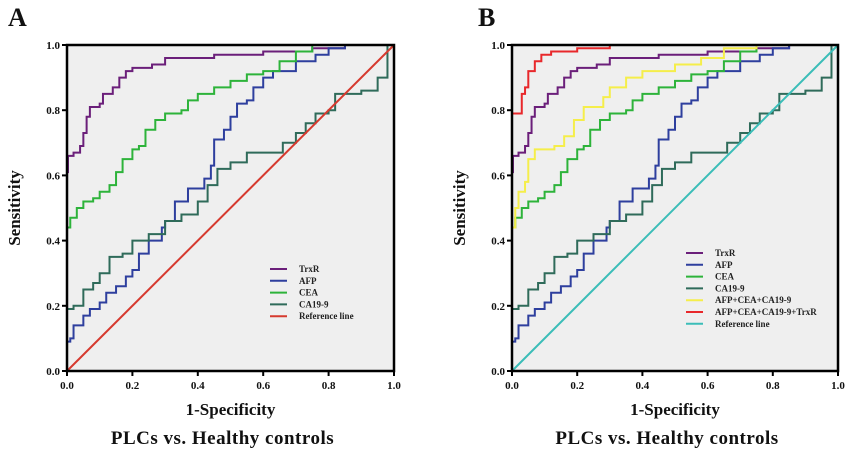 The width and height of the screenshot is (850, 453). What do you see at coordinates (753, 300) in the screenshot?
I see `legend-label: AFP+CEA+CA19-9` at bounding box center [753, 300].